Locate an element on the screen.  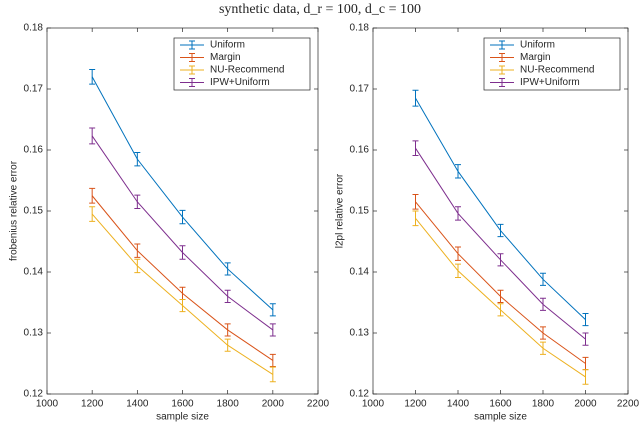
figure-title: synthetic data, d_r = 100, d_c = 100 is located at coordinates (320, 9).